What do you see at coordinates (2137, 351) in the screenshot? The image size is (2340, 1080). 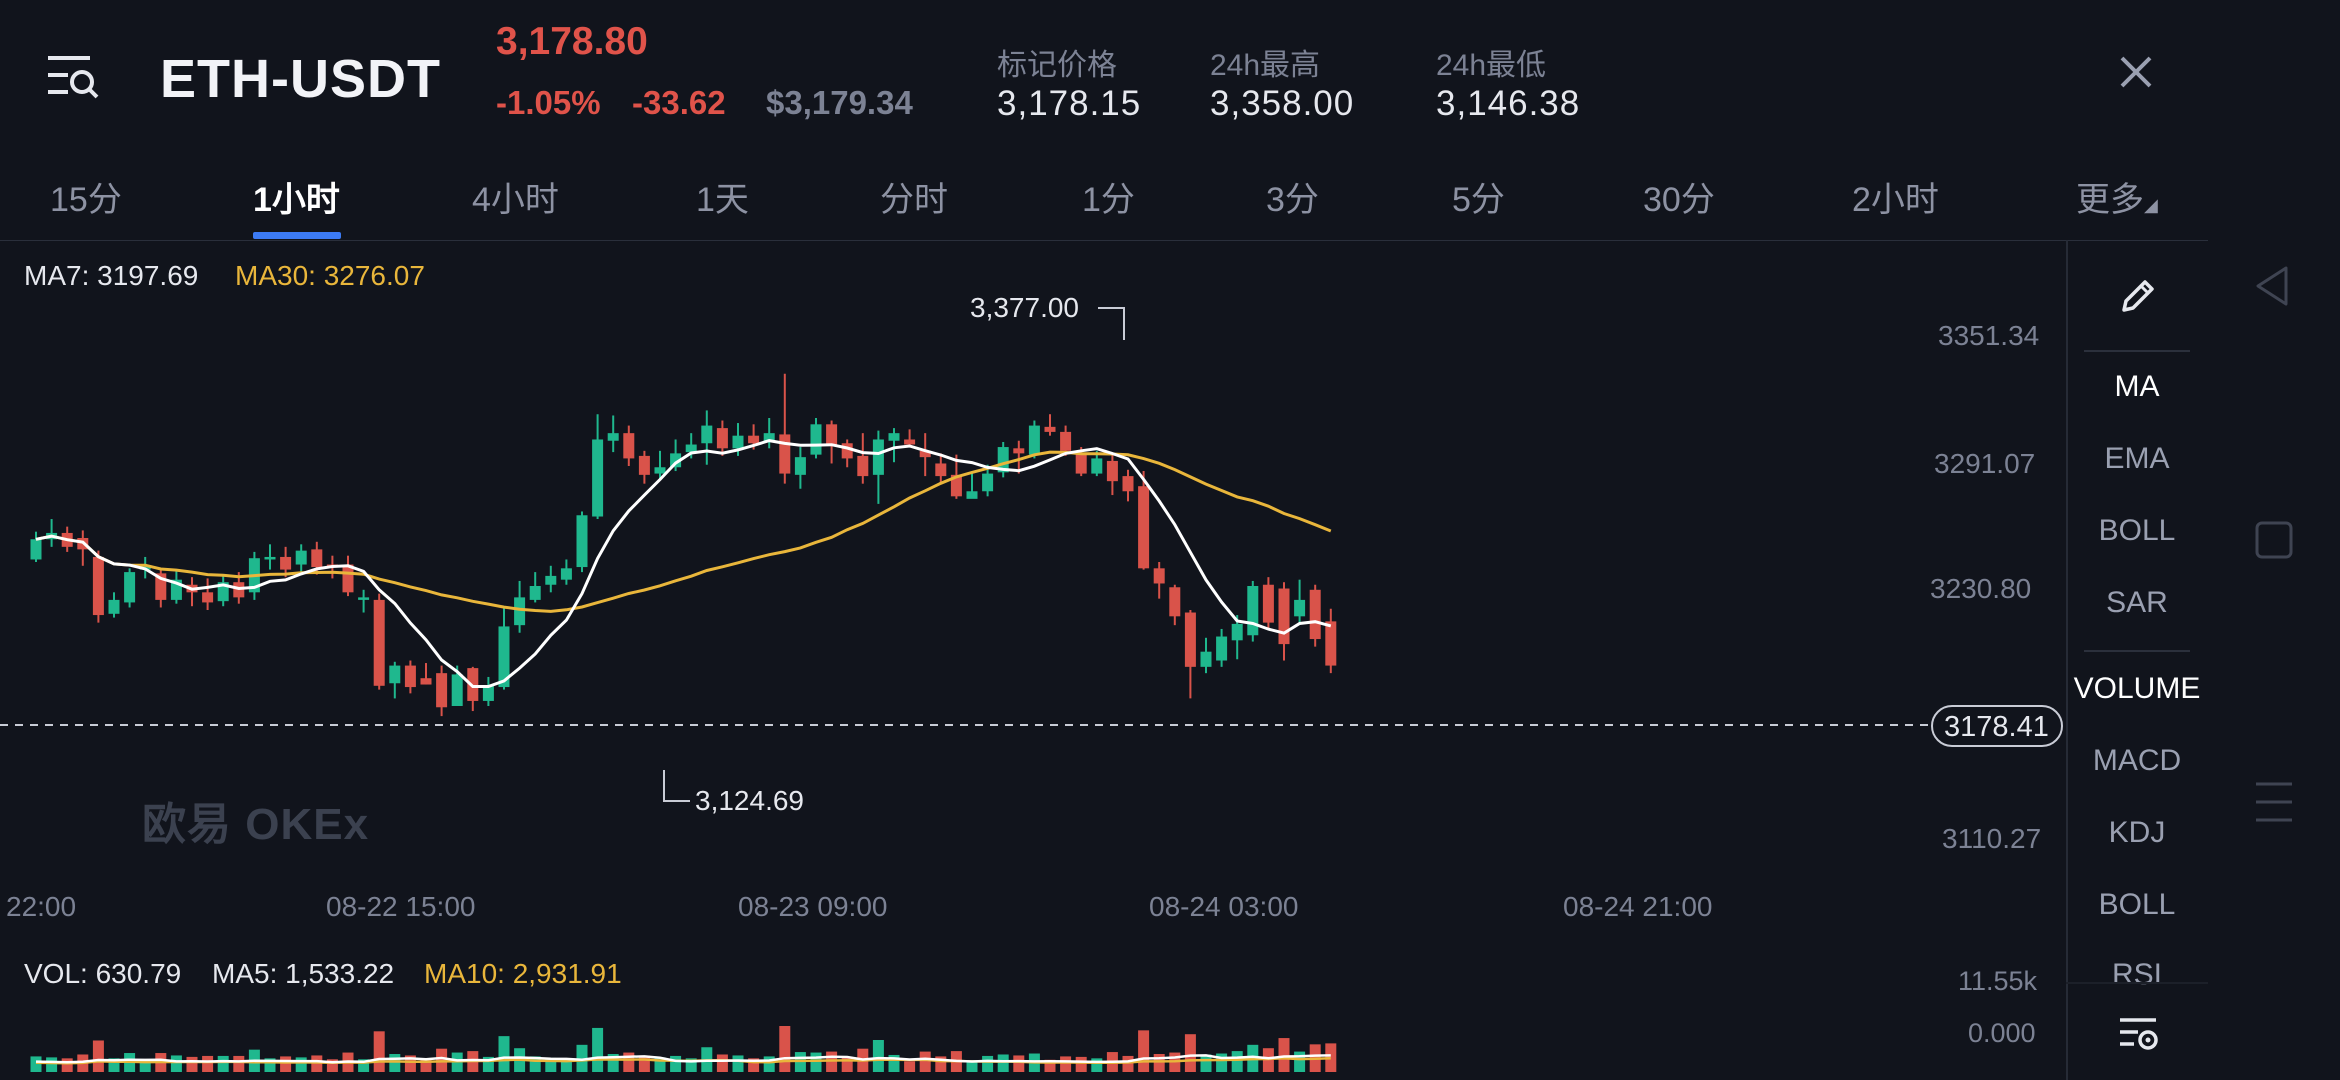 I see `tool-divider` at bounding box center [2137, 351].